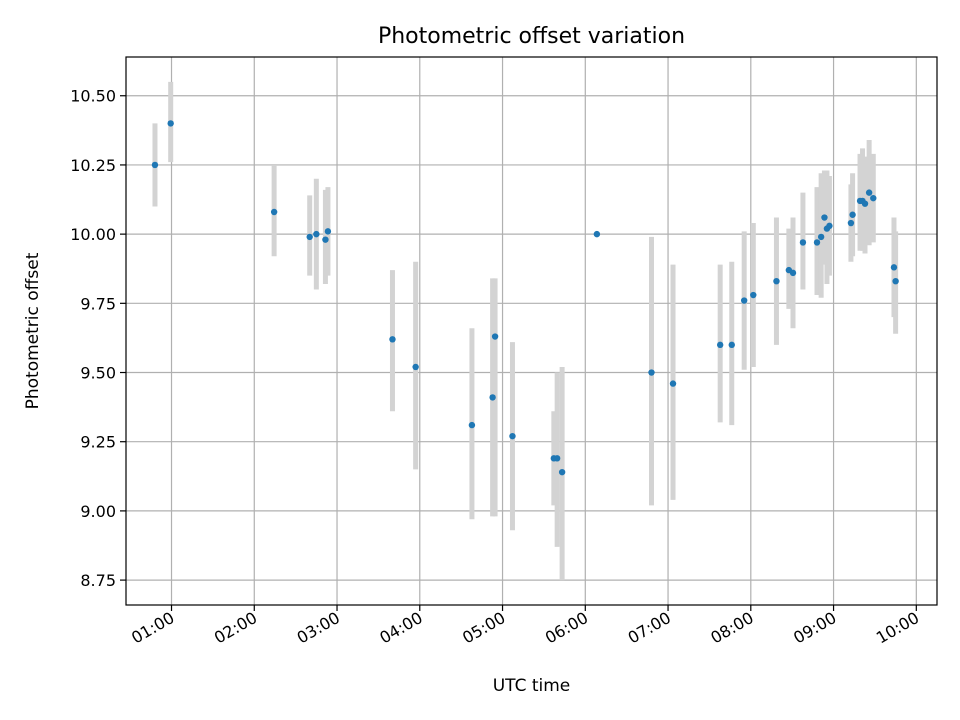 The width and height of the screenshot is (960, 720). What do you see at coordinates (98, 303) in the screenshot?
I see `y-tick-label: 9.75` at bounding box center [98, 303].